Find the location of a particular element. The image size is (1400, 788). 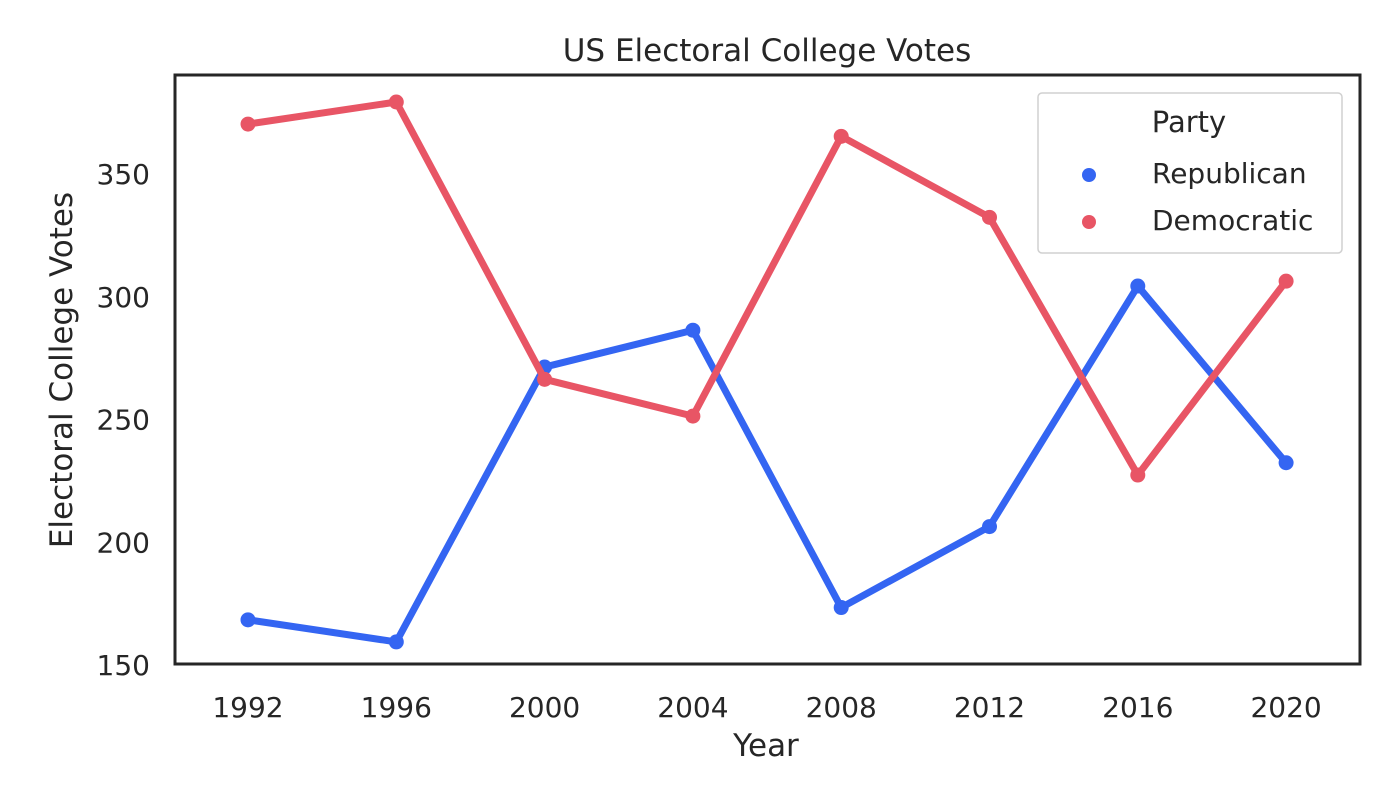

chart-title: US Electoral College Votes is located at coordinates (767, 51).